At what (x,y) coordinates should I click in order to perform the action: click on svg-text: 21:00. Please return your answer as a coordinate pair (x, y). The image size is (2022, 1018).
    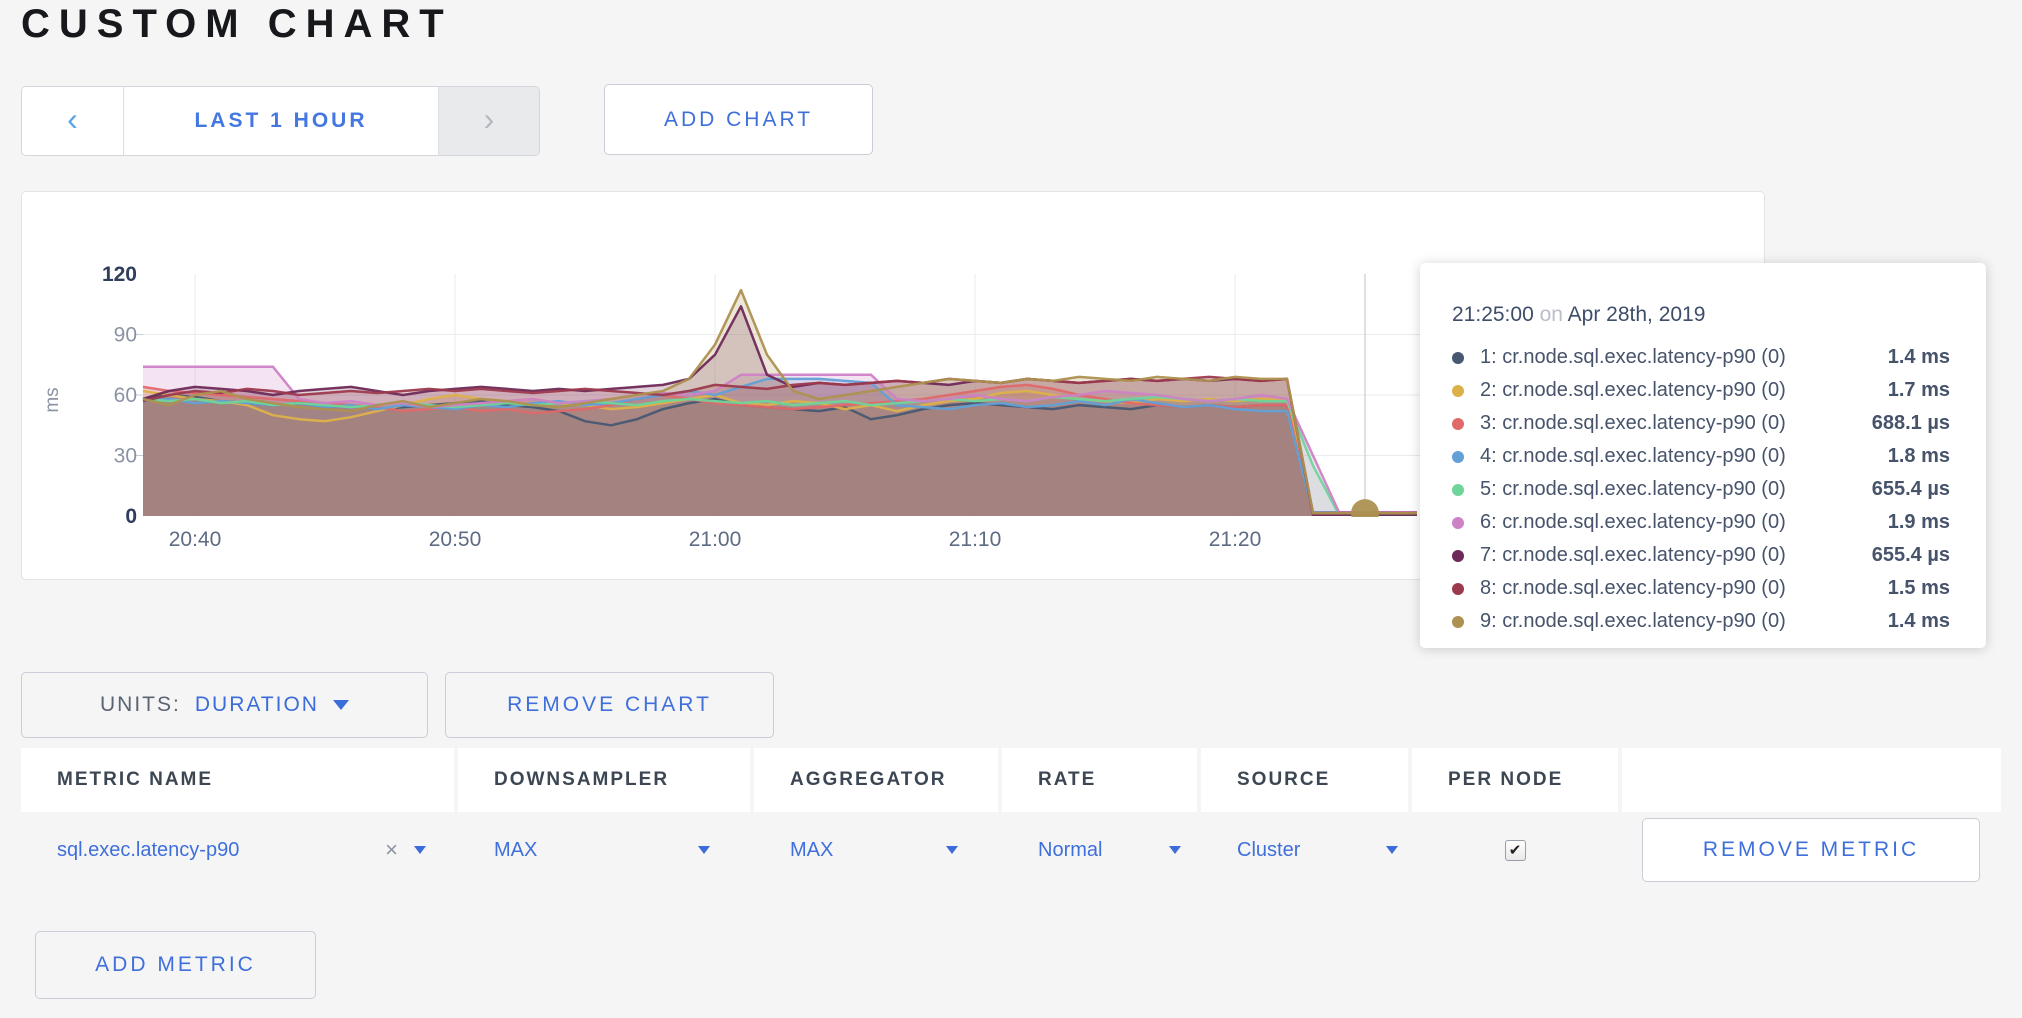
    Looking at the image, I should click on (715, 539).